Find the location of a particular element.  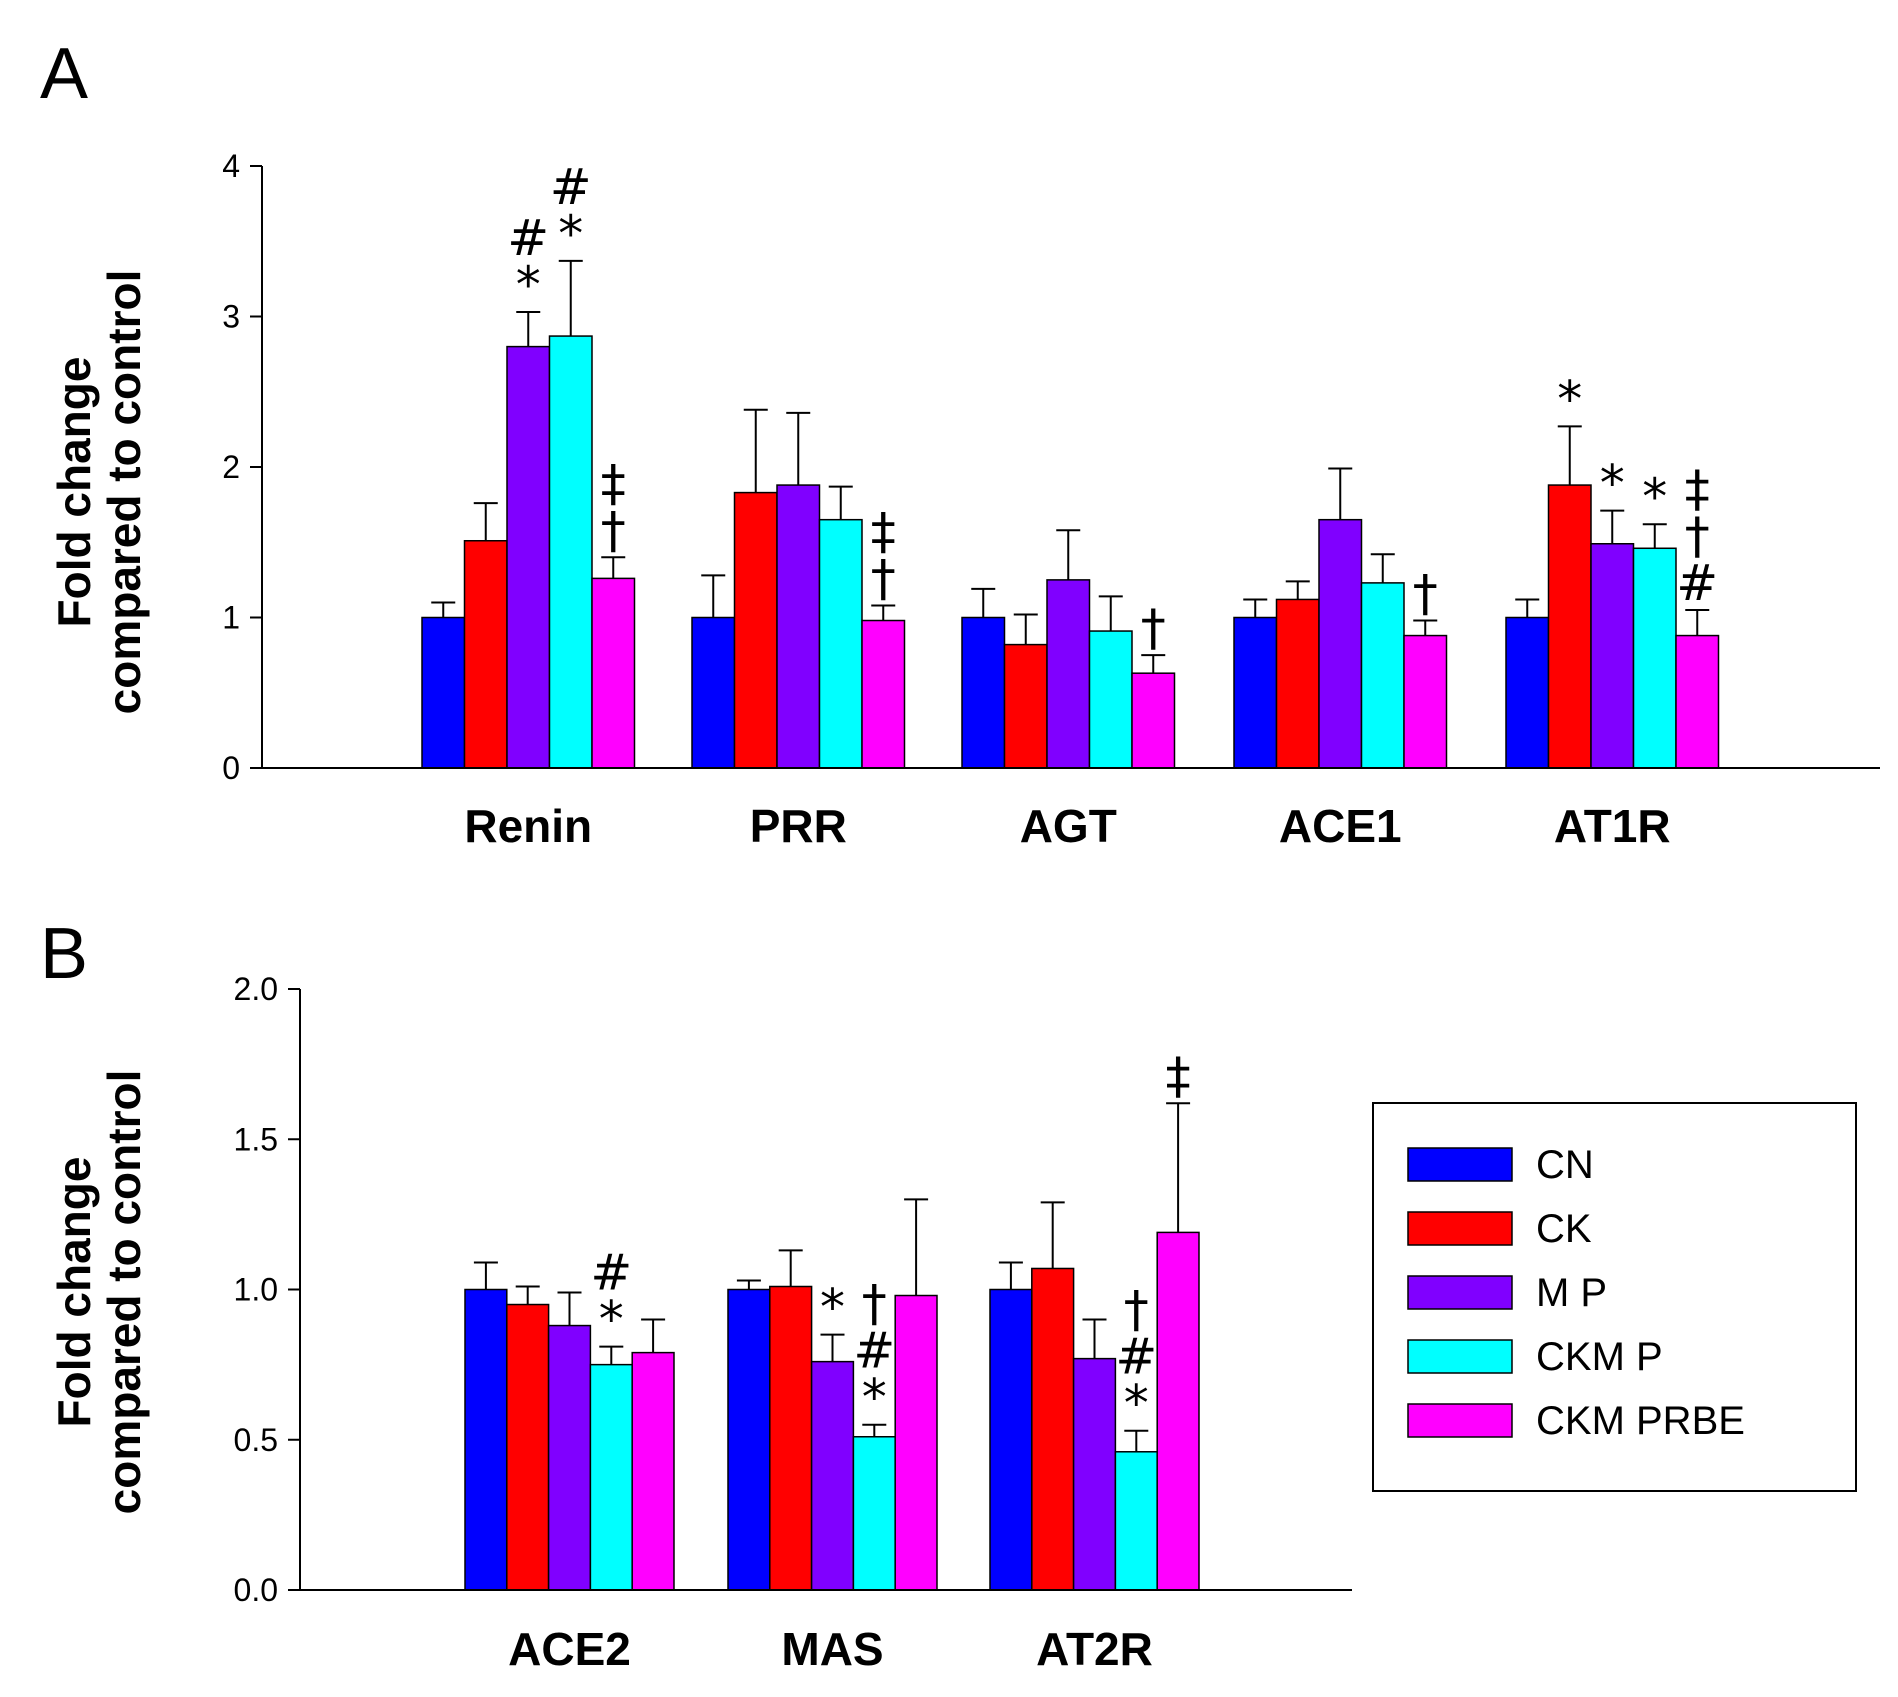

significance-mark-hash-renin-ckmp: # is located at coordinates (571, 187).